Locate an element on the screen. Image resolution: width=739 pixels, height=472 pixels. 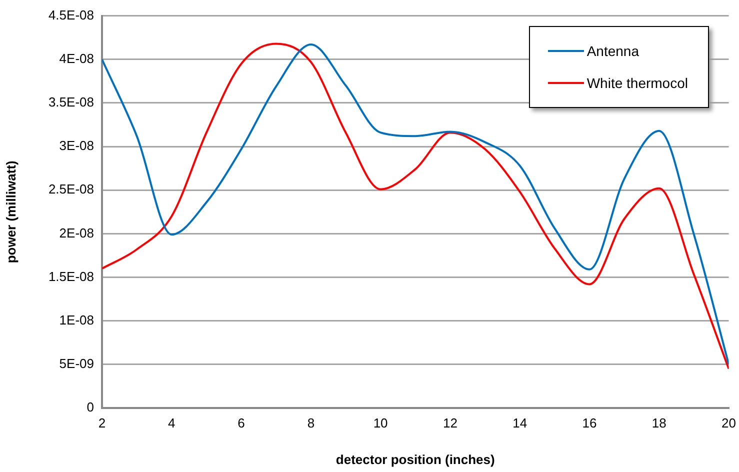
x-tick-label: 6 is located at coordinates (241, 422).